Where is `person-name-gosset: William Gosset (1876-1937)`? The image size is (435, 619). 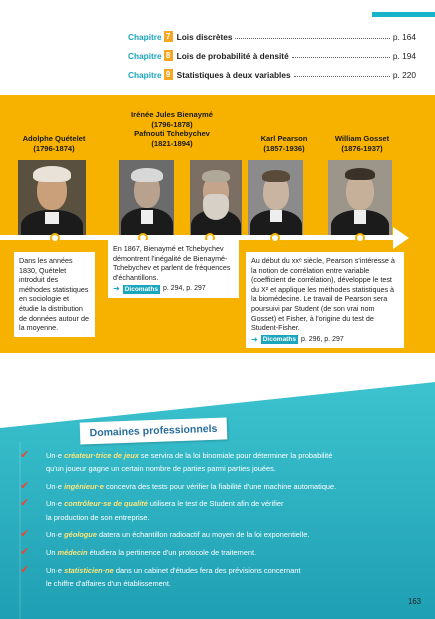 person-name-gosset: William Gosset (1876-1937) is located at coordinates (362, 143).